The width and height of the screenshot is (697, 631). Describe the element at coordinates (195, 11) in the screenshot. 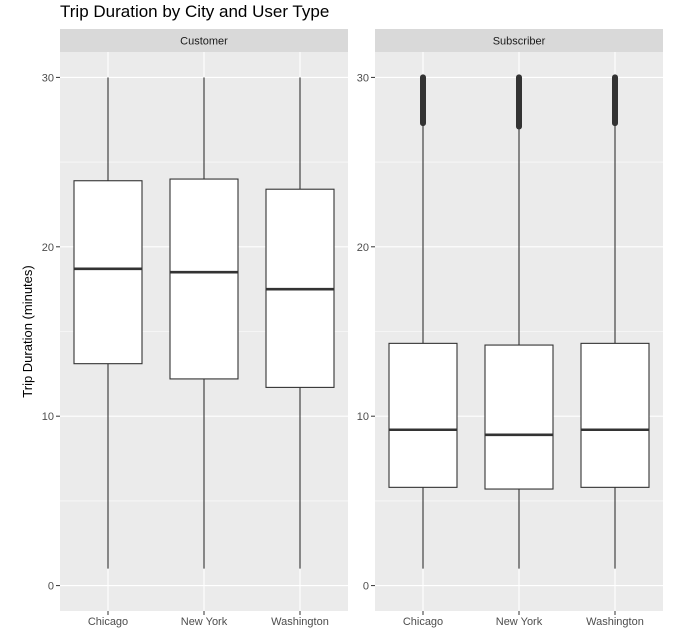

I see `chart-title: Trip Duration by City and User Type` at that location.